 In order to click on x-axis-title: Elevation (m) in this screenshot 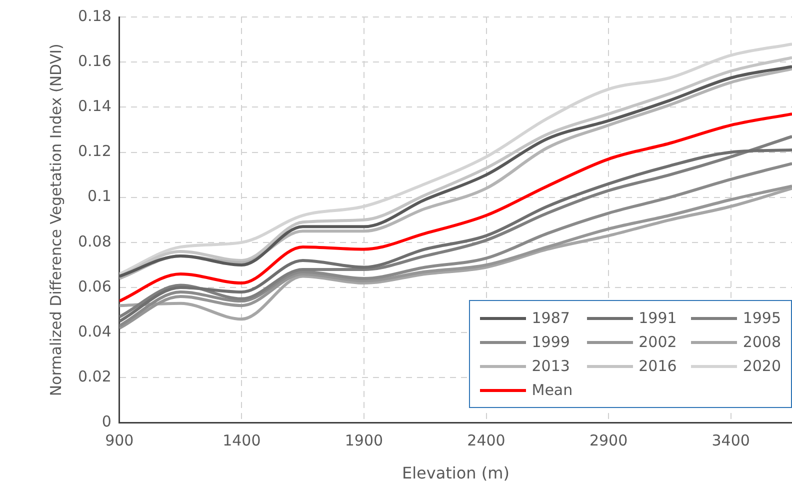, I will do `click(456, 473)`.